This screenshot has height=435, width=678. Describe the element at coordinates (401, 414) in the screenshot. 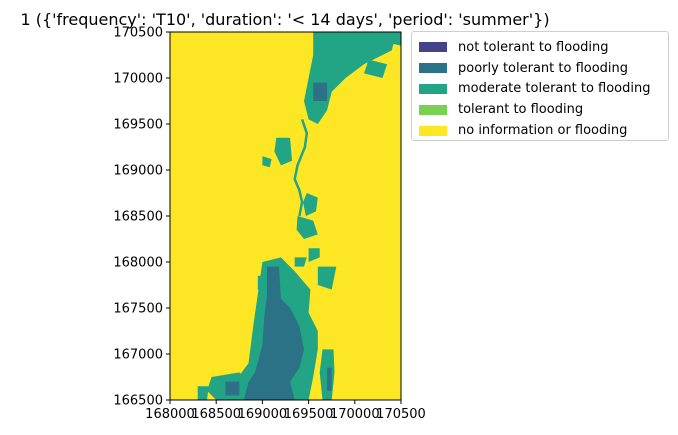

I see `x-tick-label: 170500` at that location.